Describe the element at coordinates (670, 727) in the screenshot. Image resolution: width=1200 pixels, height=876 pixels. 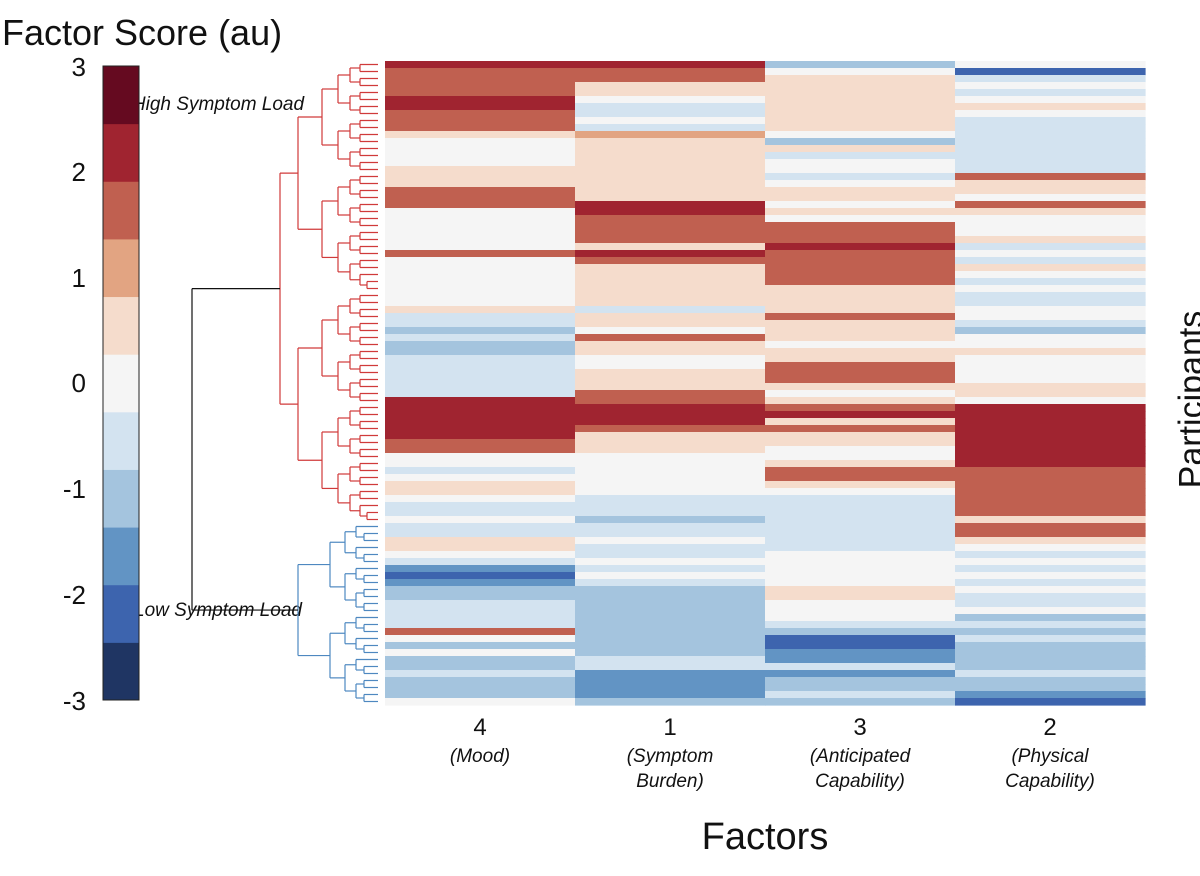
I see `factor-number: 1` at that location.